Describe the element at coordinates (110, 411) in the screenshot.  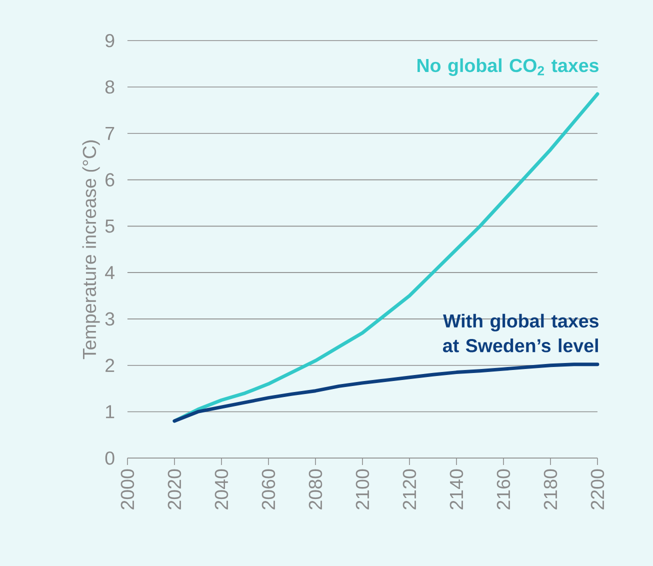
I see `y-tick-label: 1` at that location.